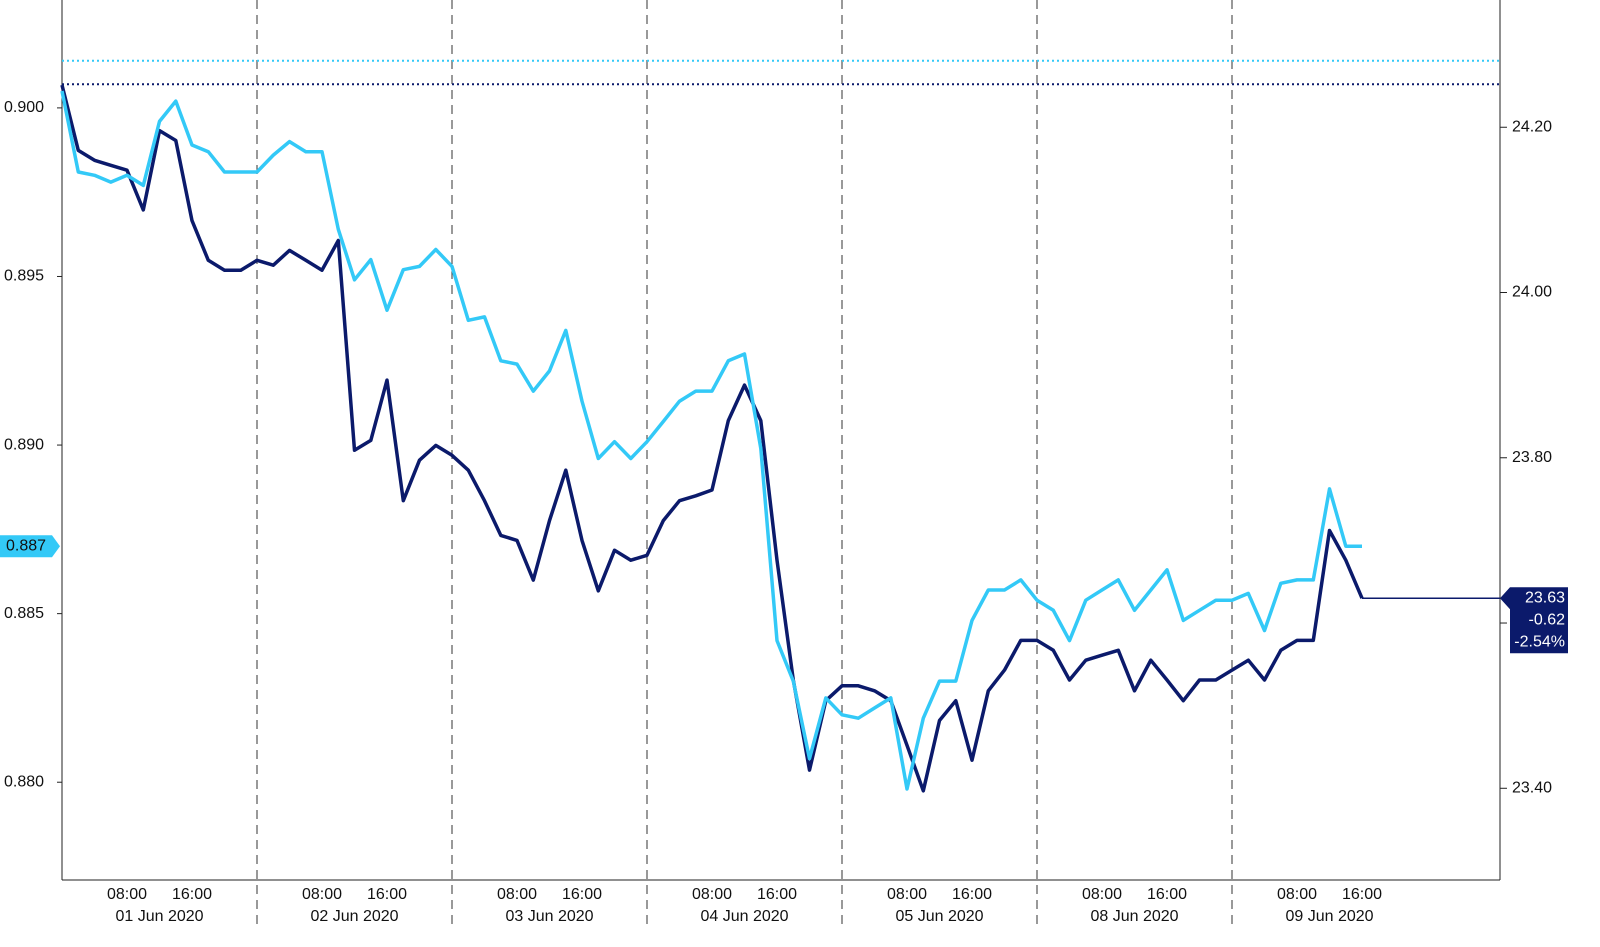 This screenshot has width=1600, height=947. Describe the element at coordinates (1134, 916) in the screenshot. I see `x-day-label: 08 Jun 2020` at that location.